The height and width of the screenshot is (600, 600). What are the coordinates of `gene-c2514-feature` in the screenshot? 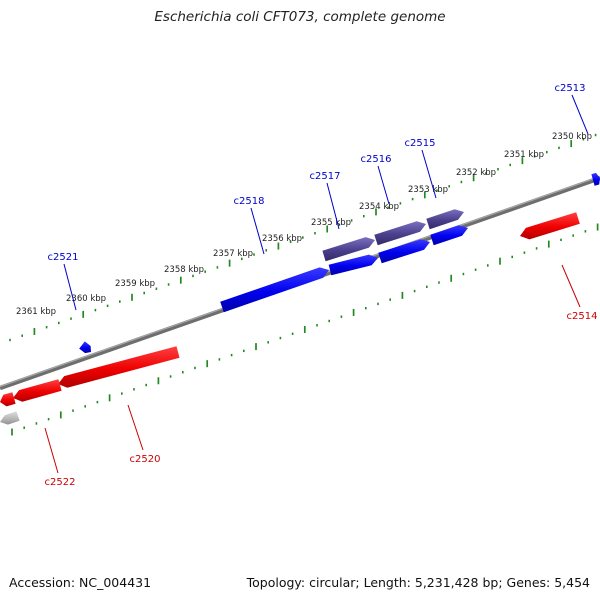 It's located at (550, 226).